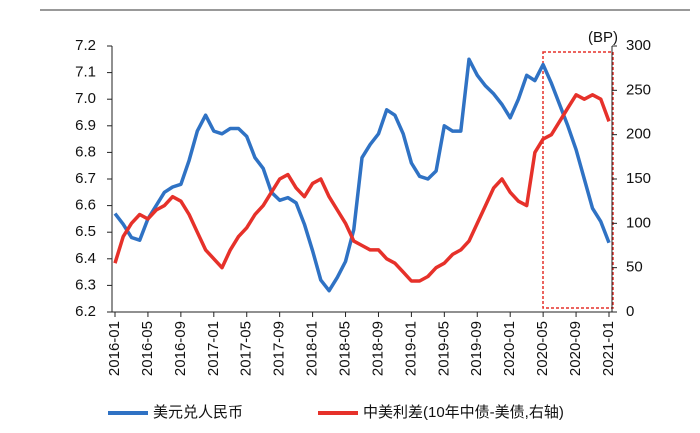  Describe the element at coordinates (638, 178) in the screenshot. I see `y2-tick-label: 150` at that location.